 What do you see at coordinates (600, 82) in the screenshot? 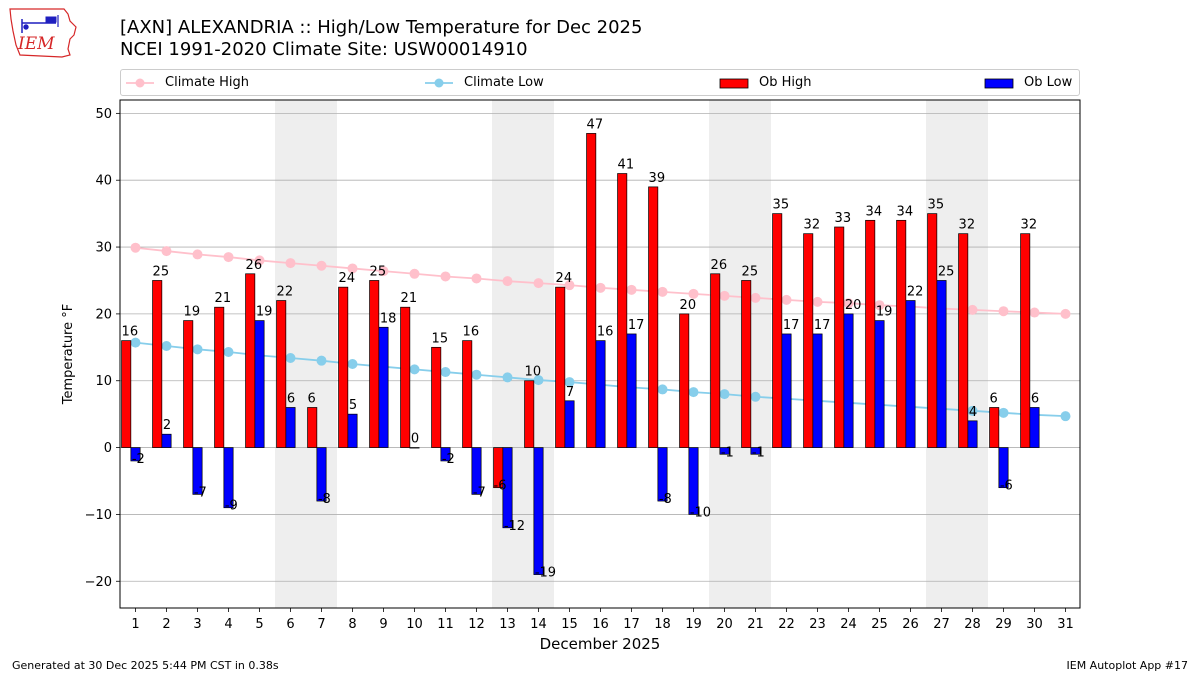
I see `legend: Climate High Climate Low Ob High Ob Low` at bounding box center [600, 82].